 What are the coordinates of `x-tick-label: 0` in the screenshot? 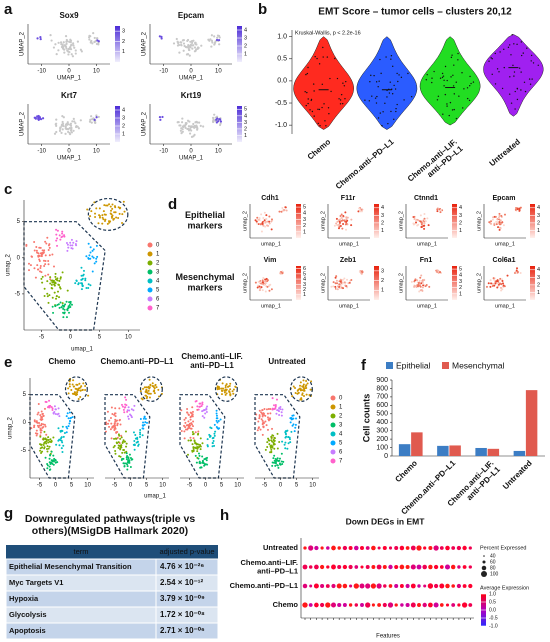 It's located at (69, 72).